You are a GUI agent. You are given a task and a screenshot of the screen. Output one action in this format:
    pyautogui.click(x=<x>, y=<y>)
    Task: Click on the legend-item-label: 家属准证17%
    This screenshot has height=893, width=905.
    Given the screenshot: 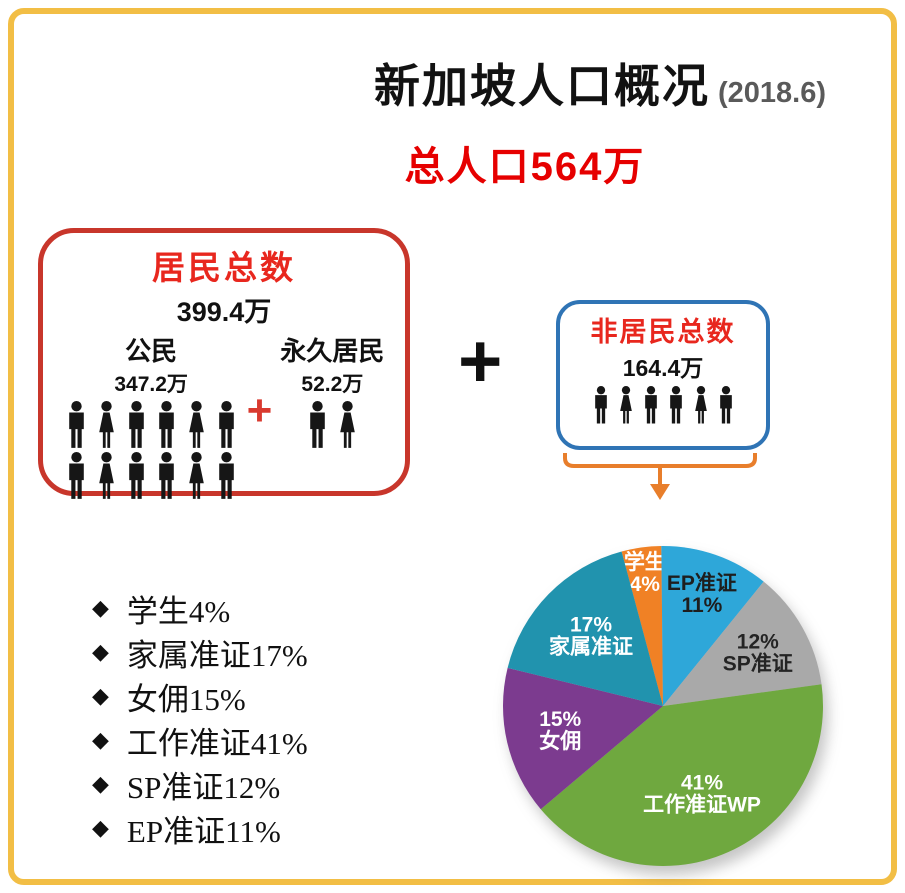 What is the action you would take?
    pyautogui.click(x=217, y=655)
    